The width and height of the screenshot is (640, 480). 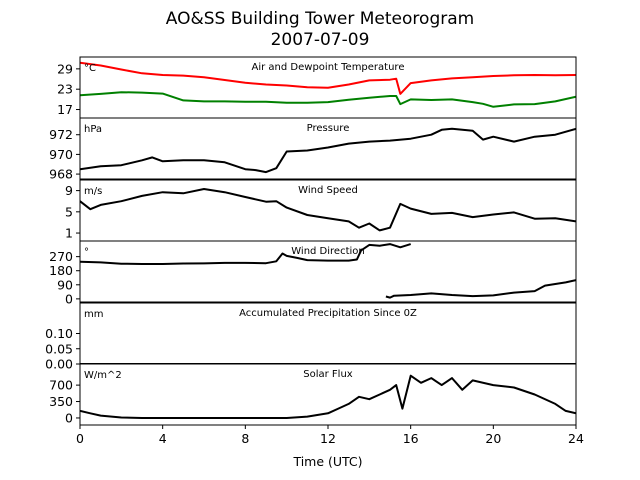 What do you see at coordinates (328, 128) in the screenshot?
I see `panel-title: Pressure` at bounding box center [328, 128].